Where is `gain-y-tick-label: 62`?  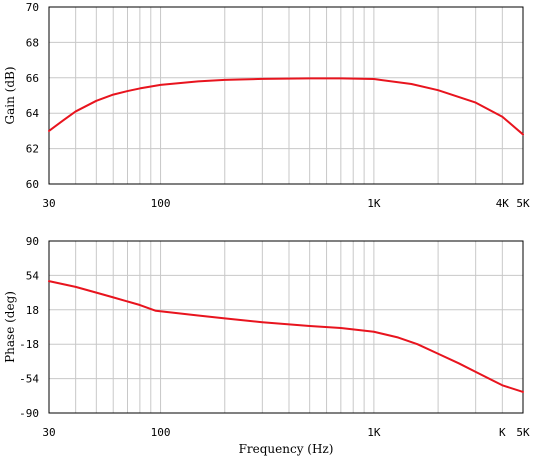 gain-y-tick-label: 62 is located at coordinates (32, 149).